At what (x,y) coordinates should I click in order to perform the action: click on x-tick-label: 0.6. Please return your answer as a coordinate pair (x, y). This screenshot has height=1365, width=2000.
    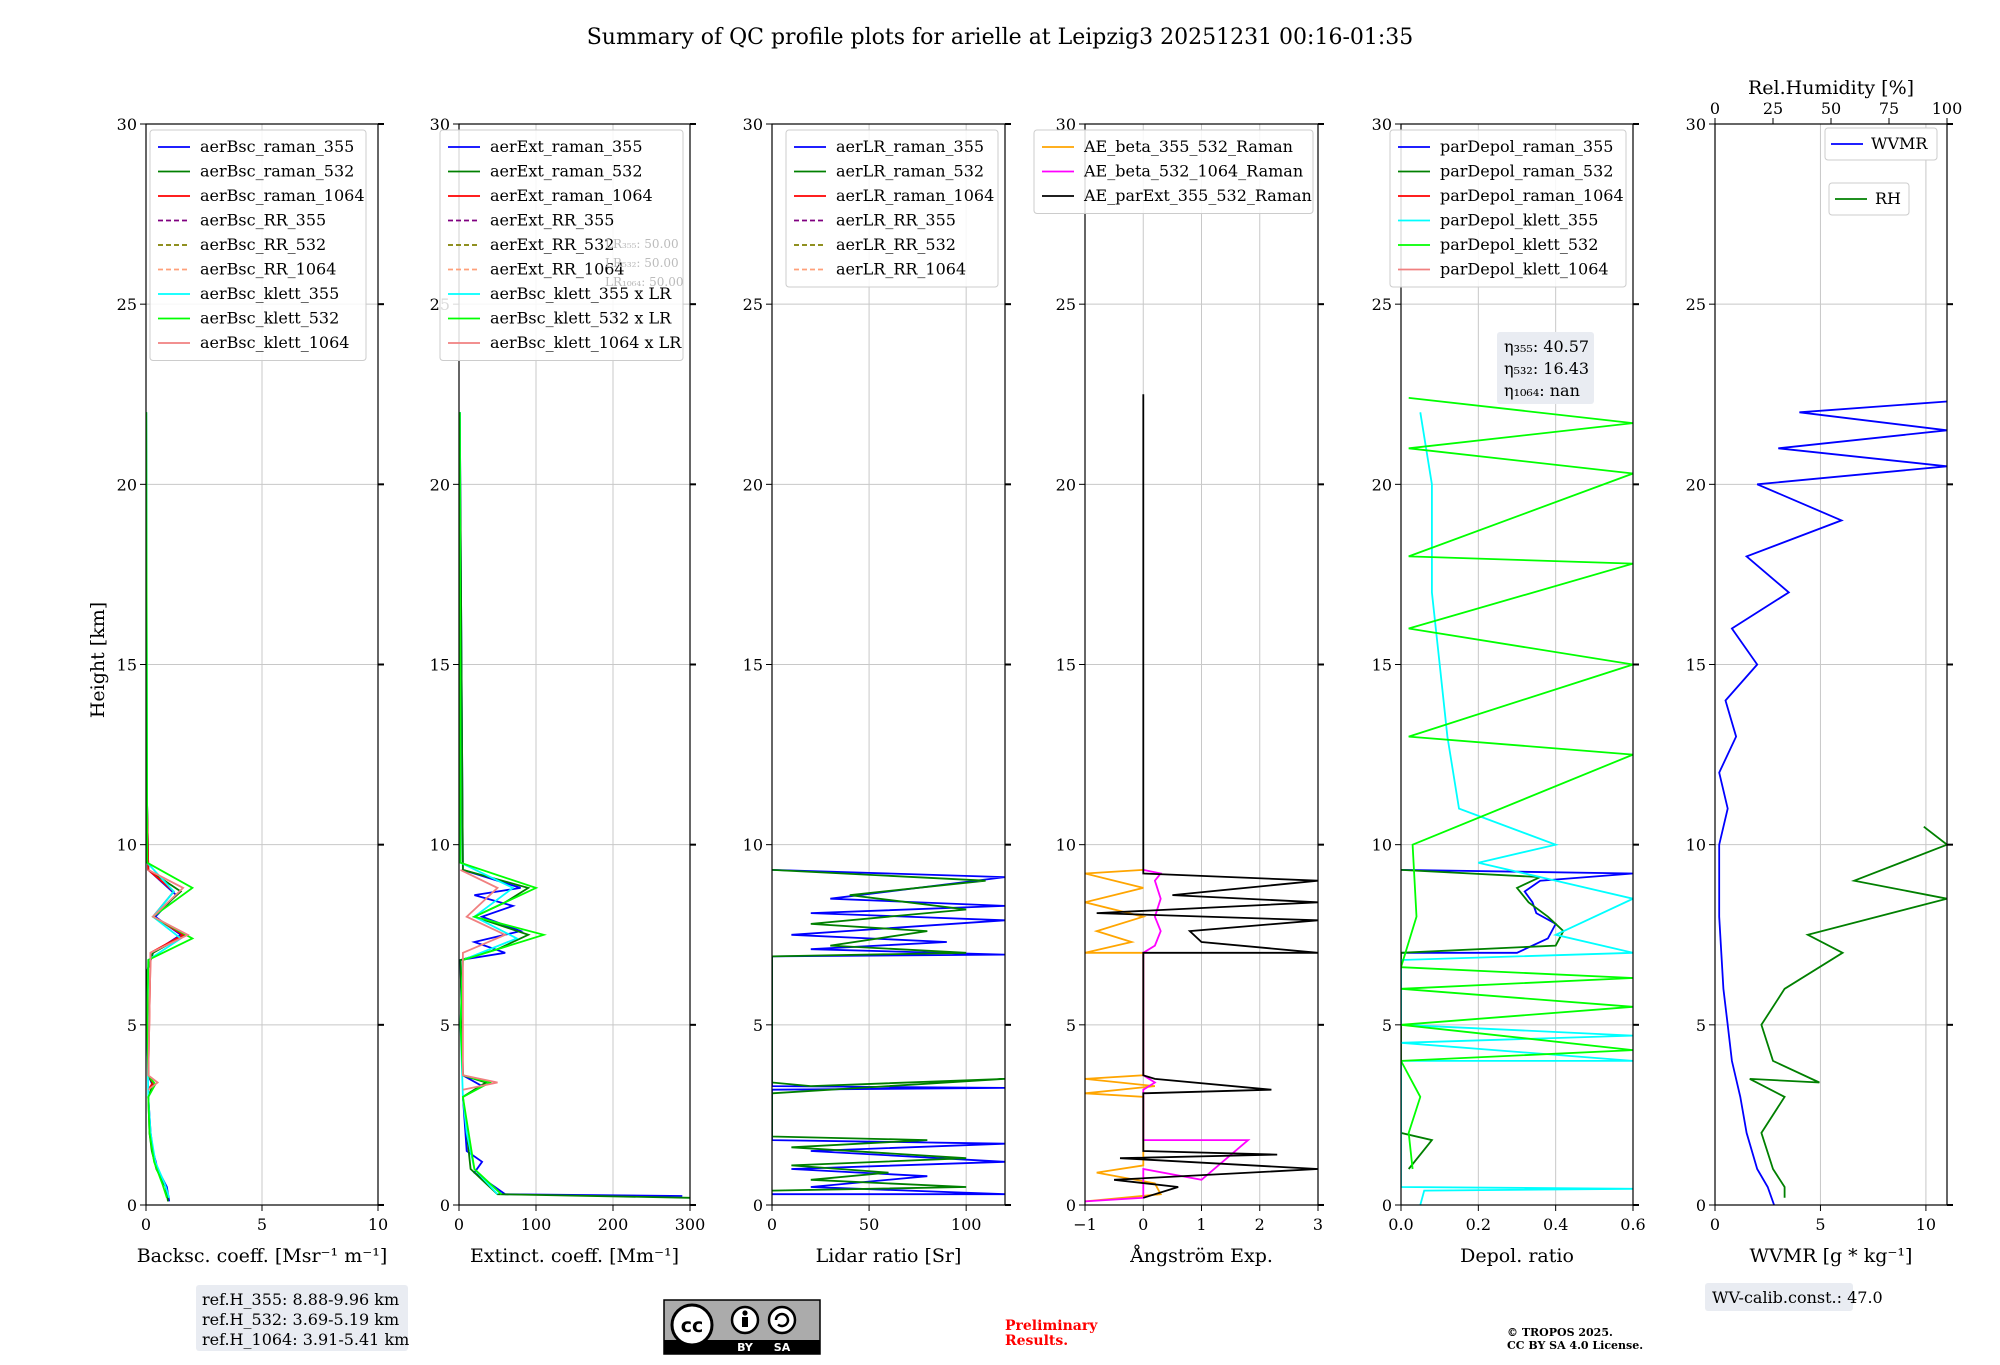
    Looking at the image, I should click on (1632, 1224).